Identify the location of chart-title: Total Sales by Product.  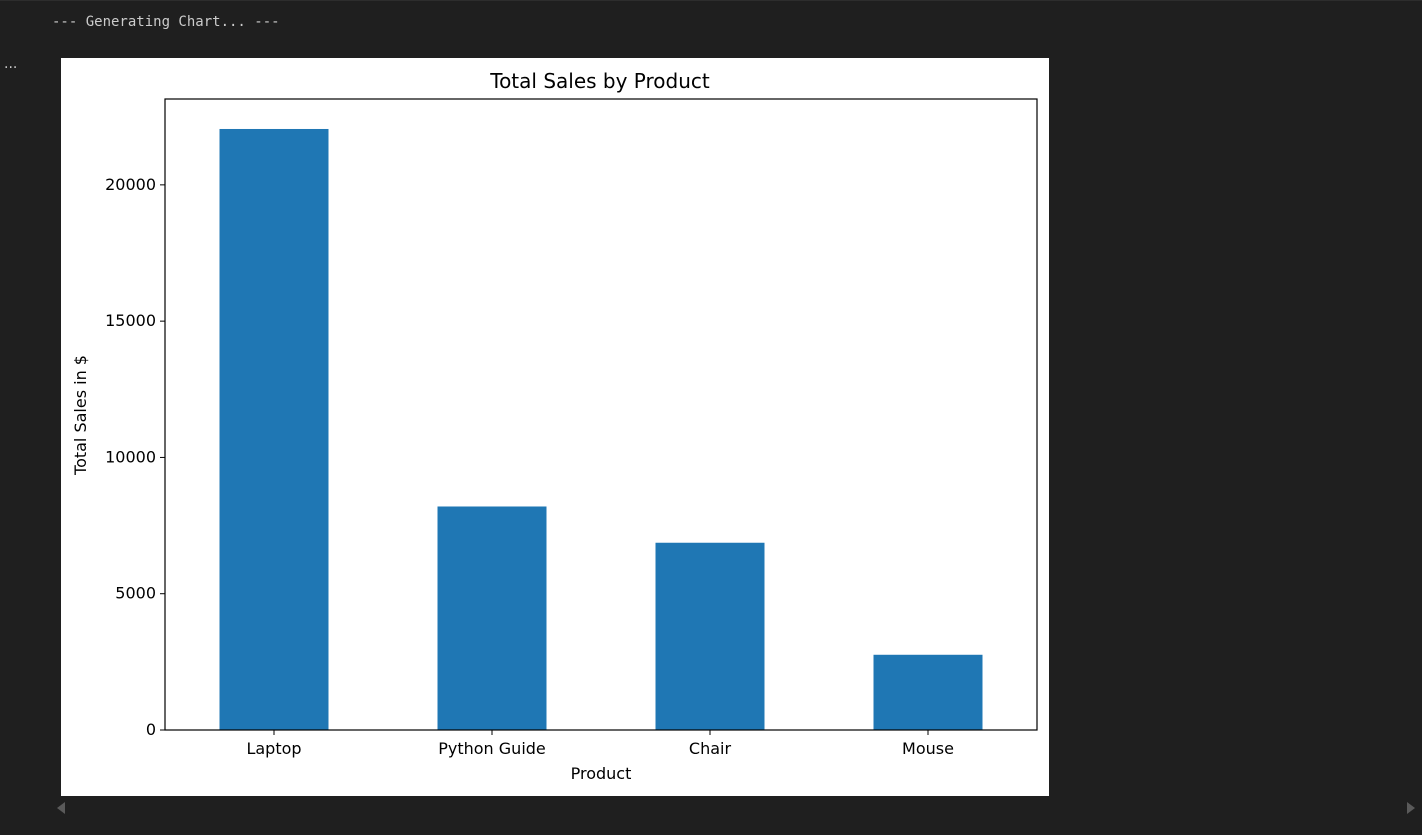
(599, 81).